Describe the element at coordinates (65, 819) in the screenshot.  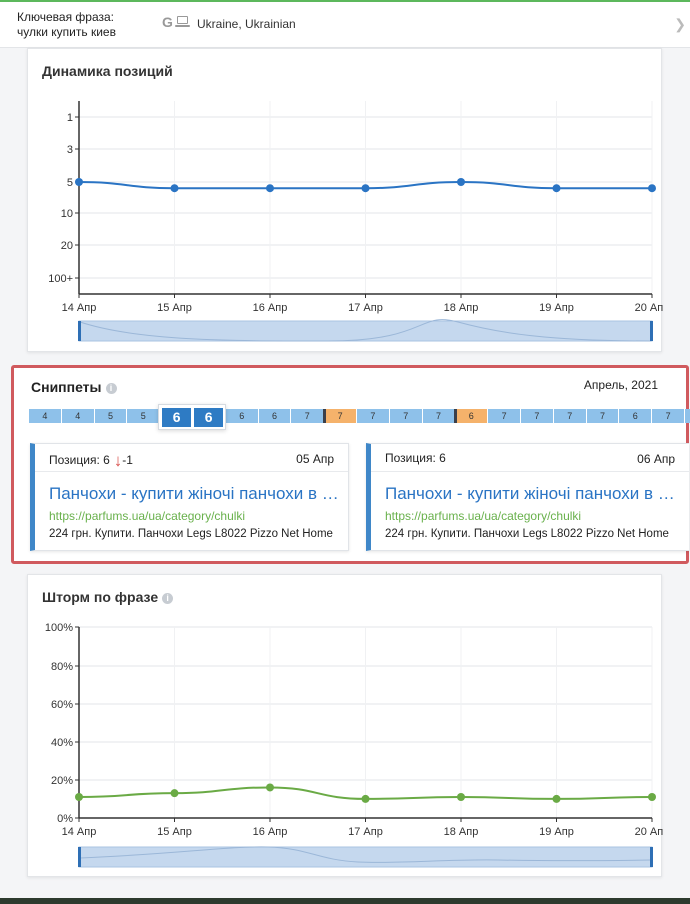
I see `y-tick-label: 0%` at that location.